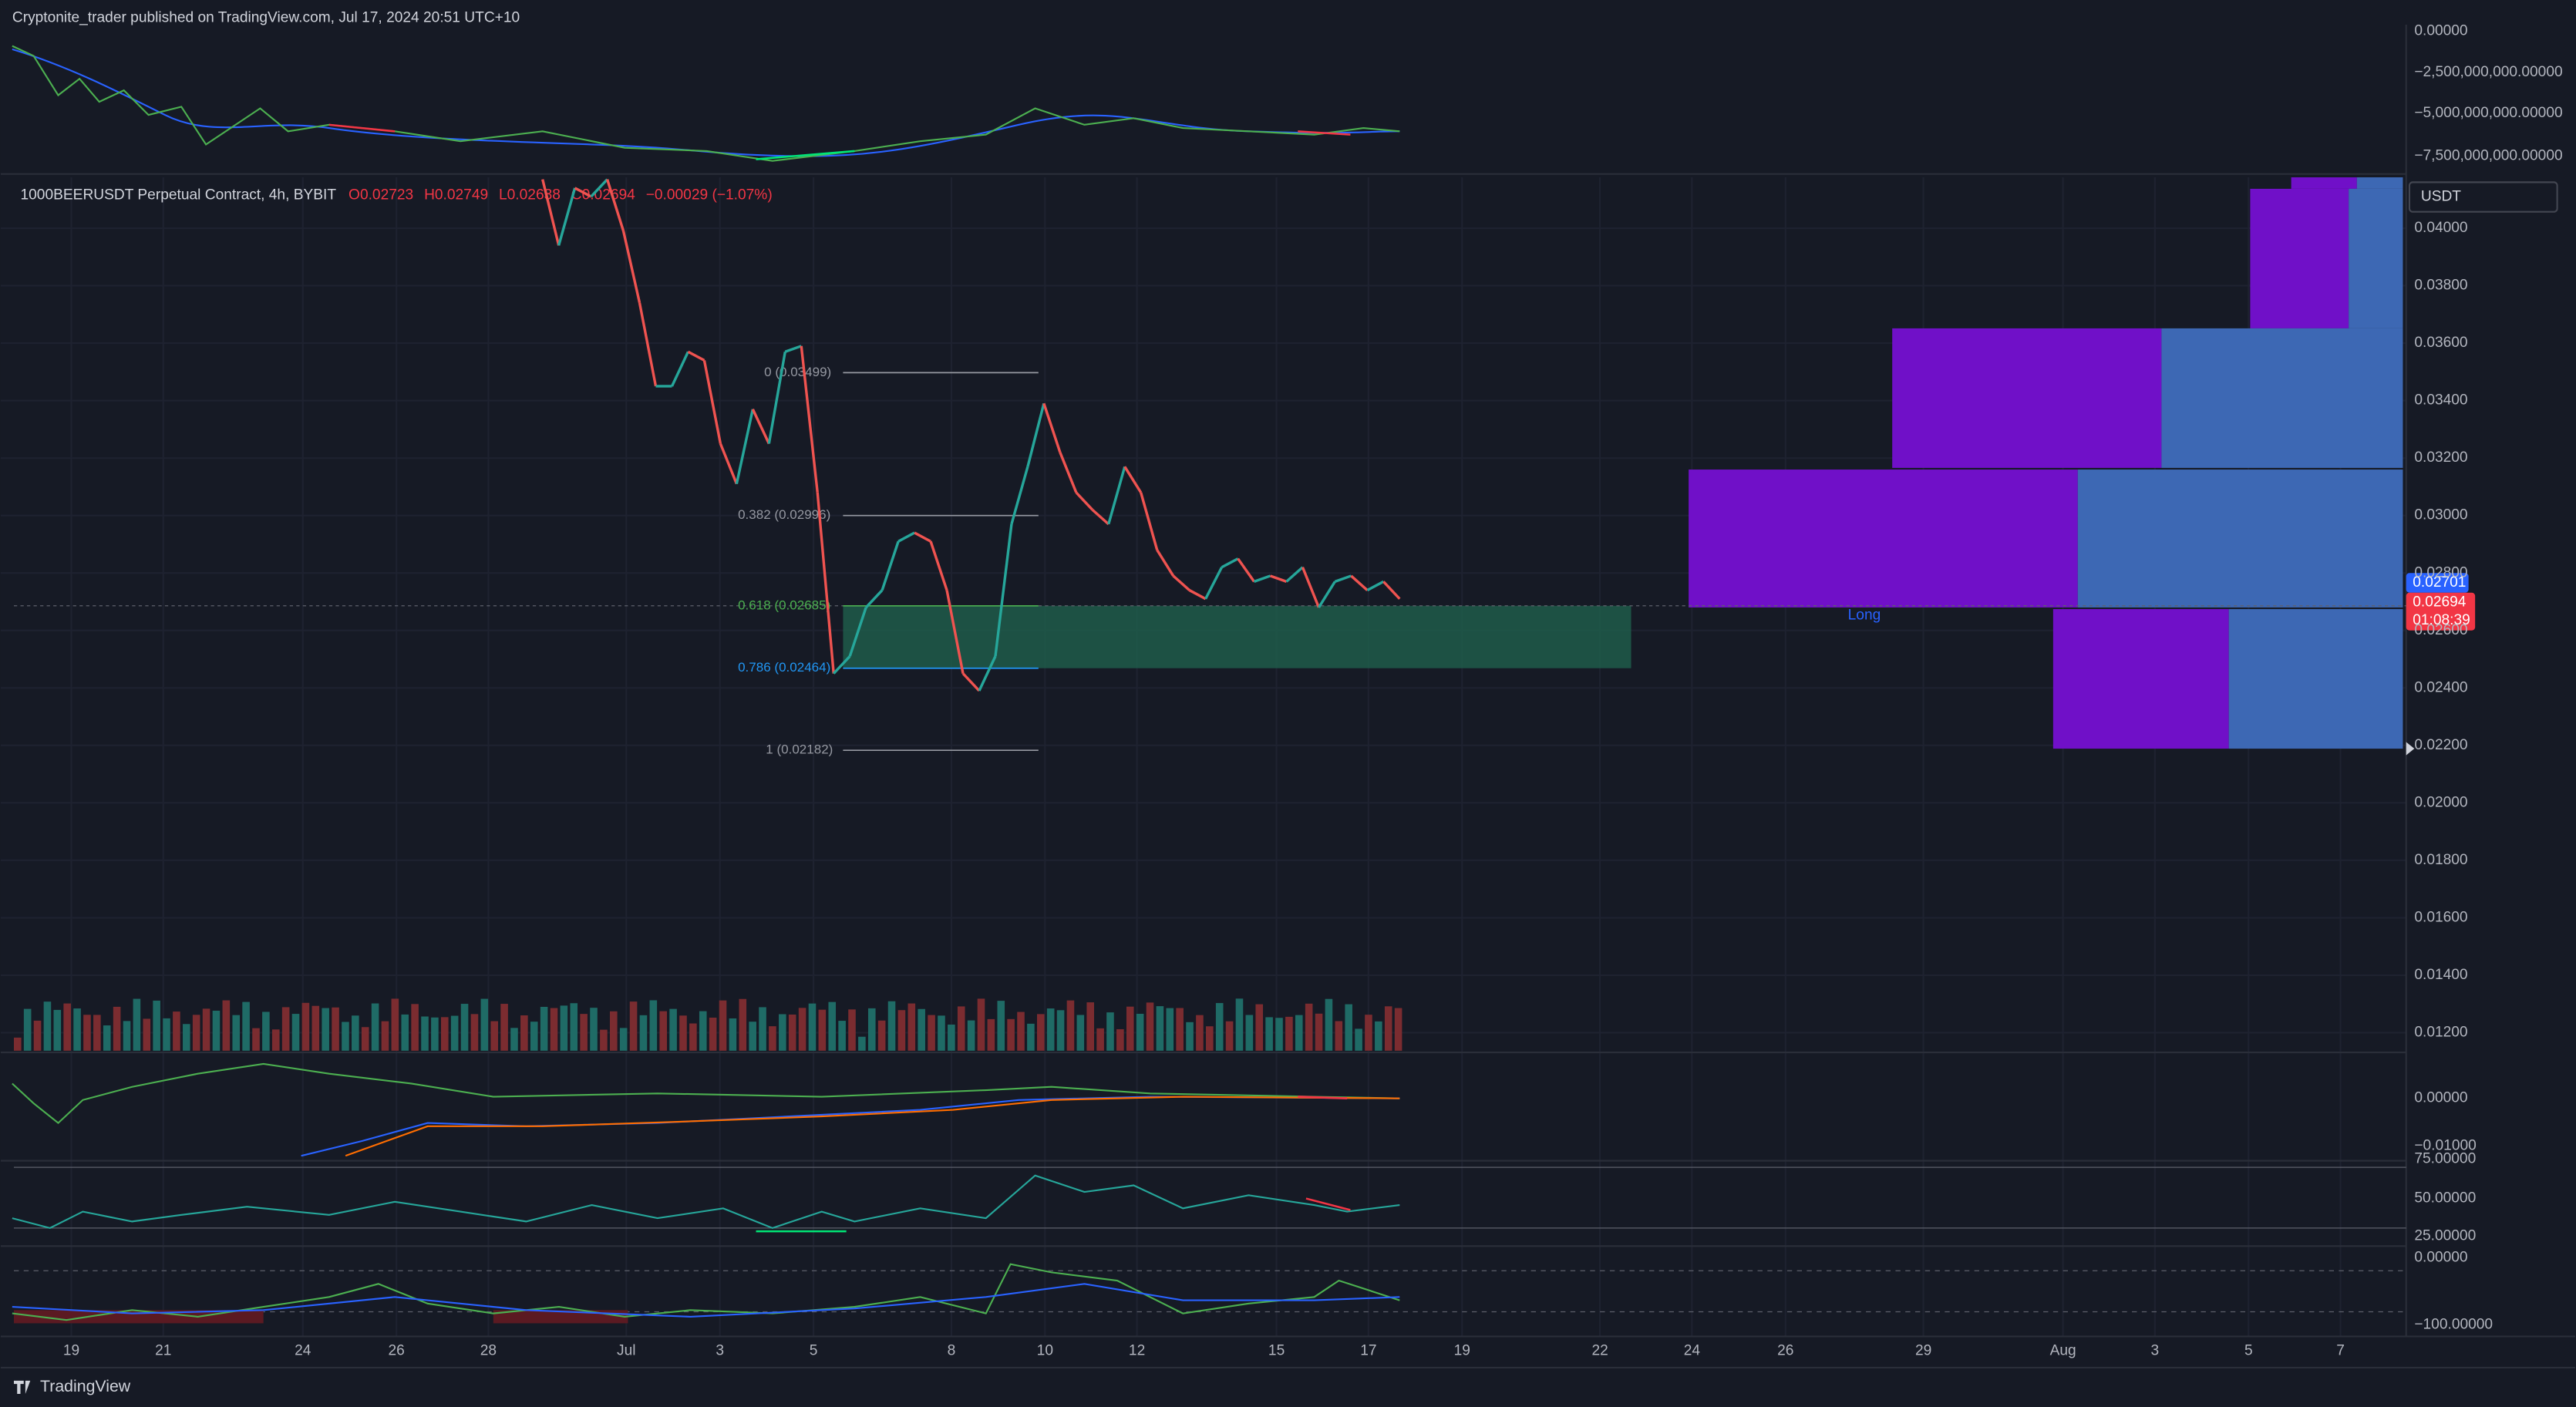 The height and width of the screenshot is (1407, 2576). What do you see at coordinates (707, 1024) in the screenshot?
I see `volume` at bounding box center [707, 1024].